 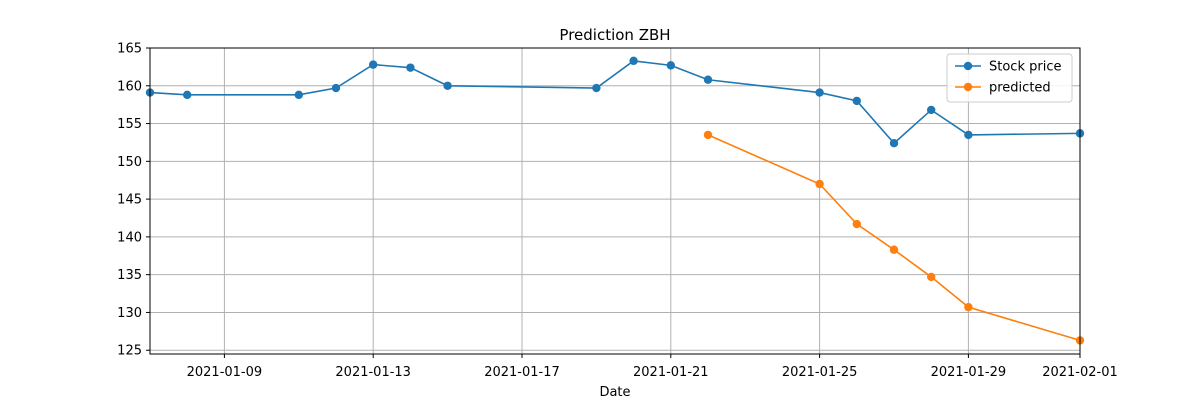 I want to click on y-tick-label: 155, so click(x=129, y=124).